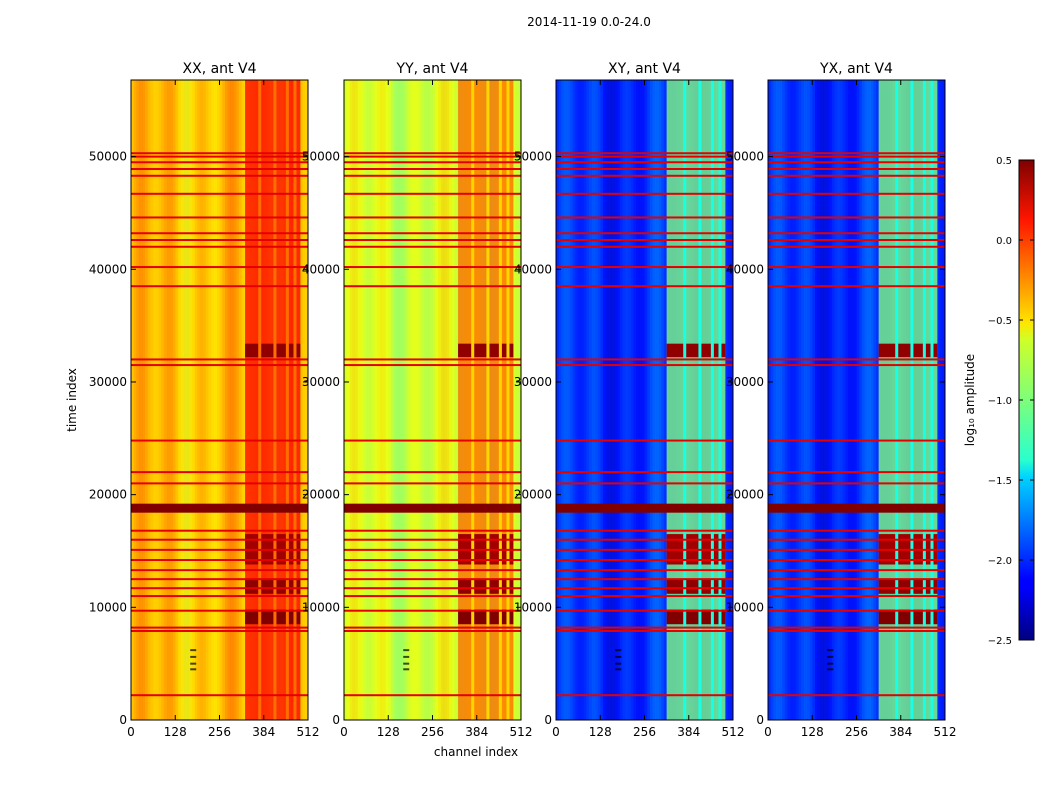 The width and height of the screenshot is (1050, 800). Describe the element at coordinates (321, 495) in the screenshot. I see `y-tick-label: 20000` at that location.